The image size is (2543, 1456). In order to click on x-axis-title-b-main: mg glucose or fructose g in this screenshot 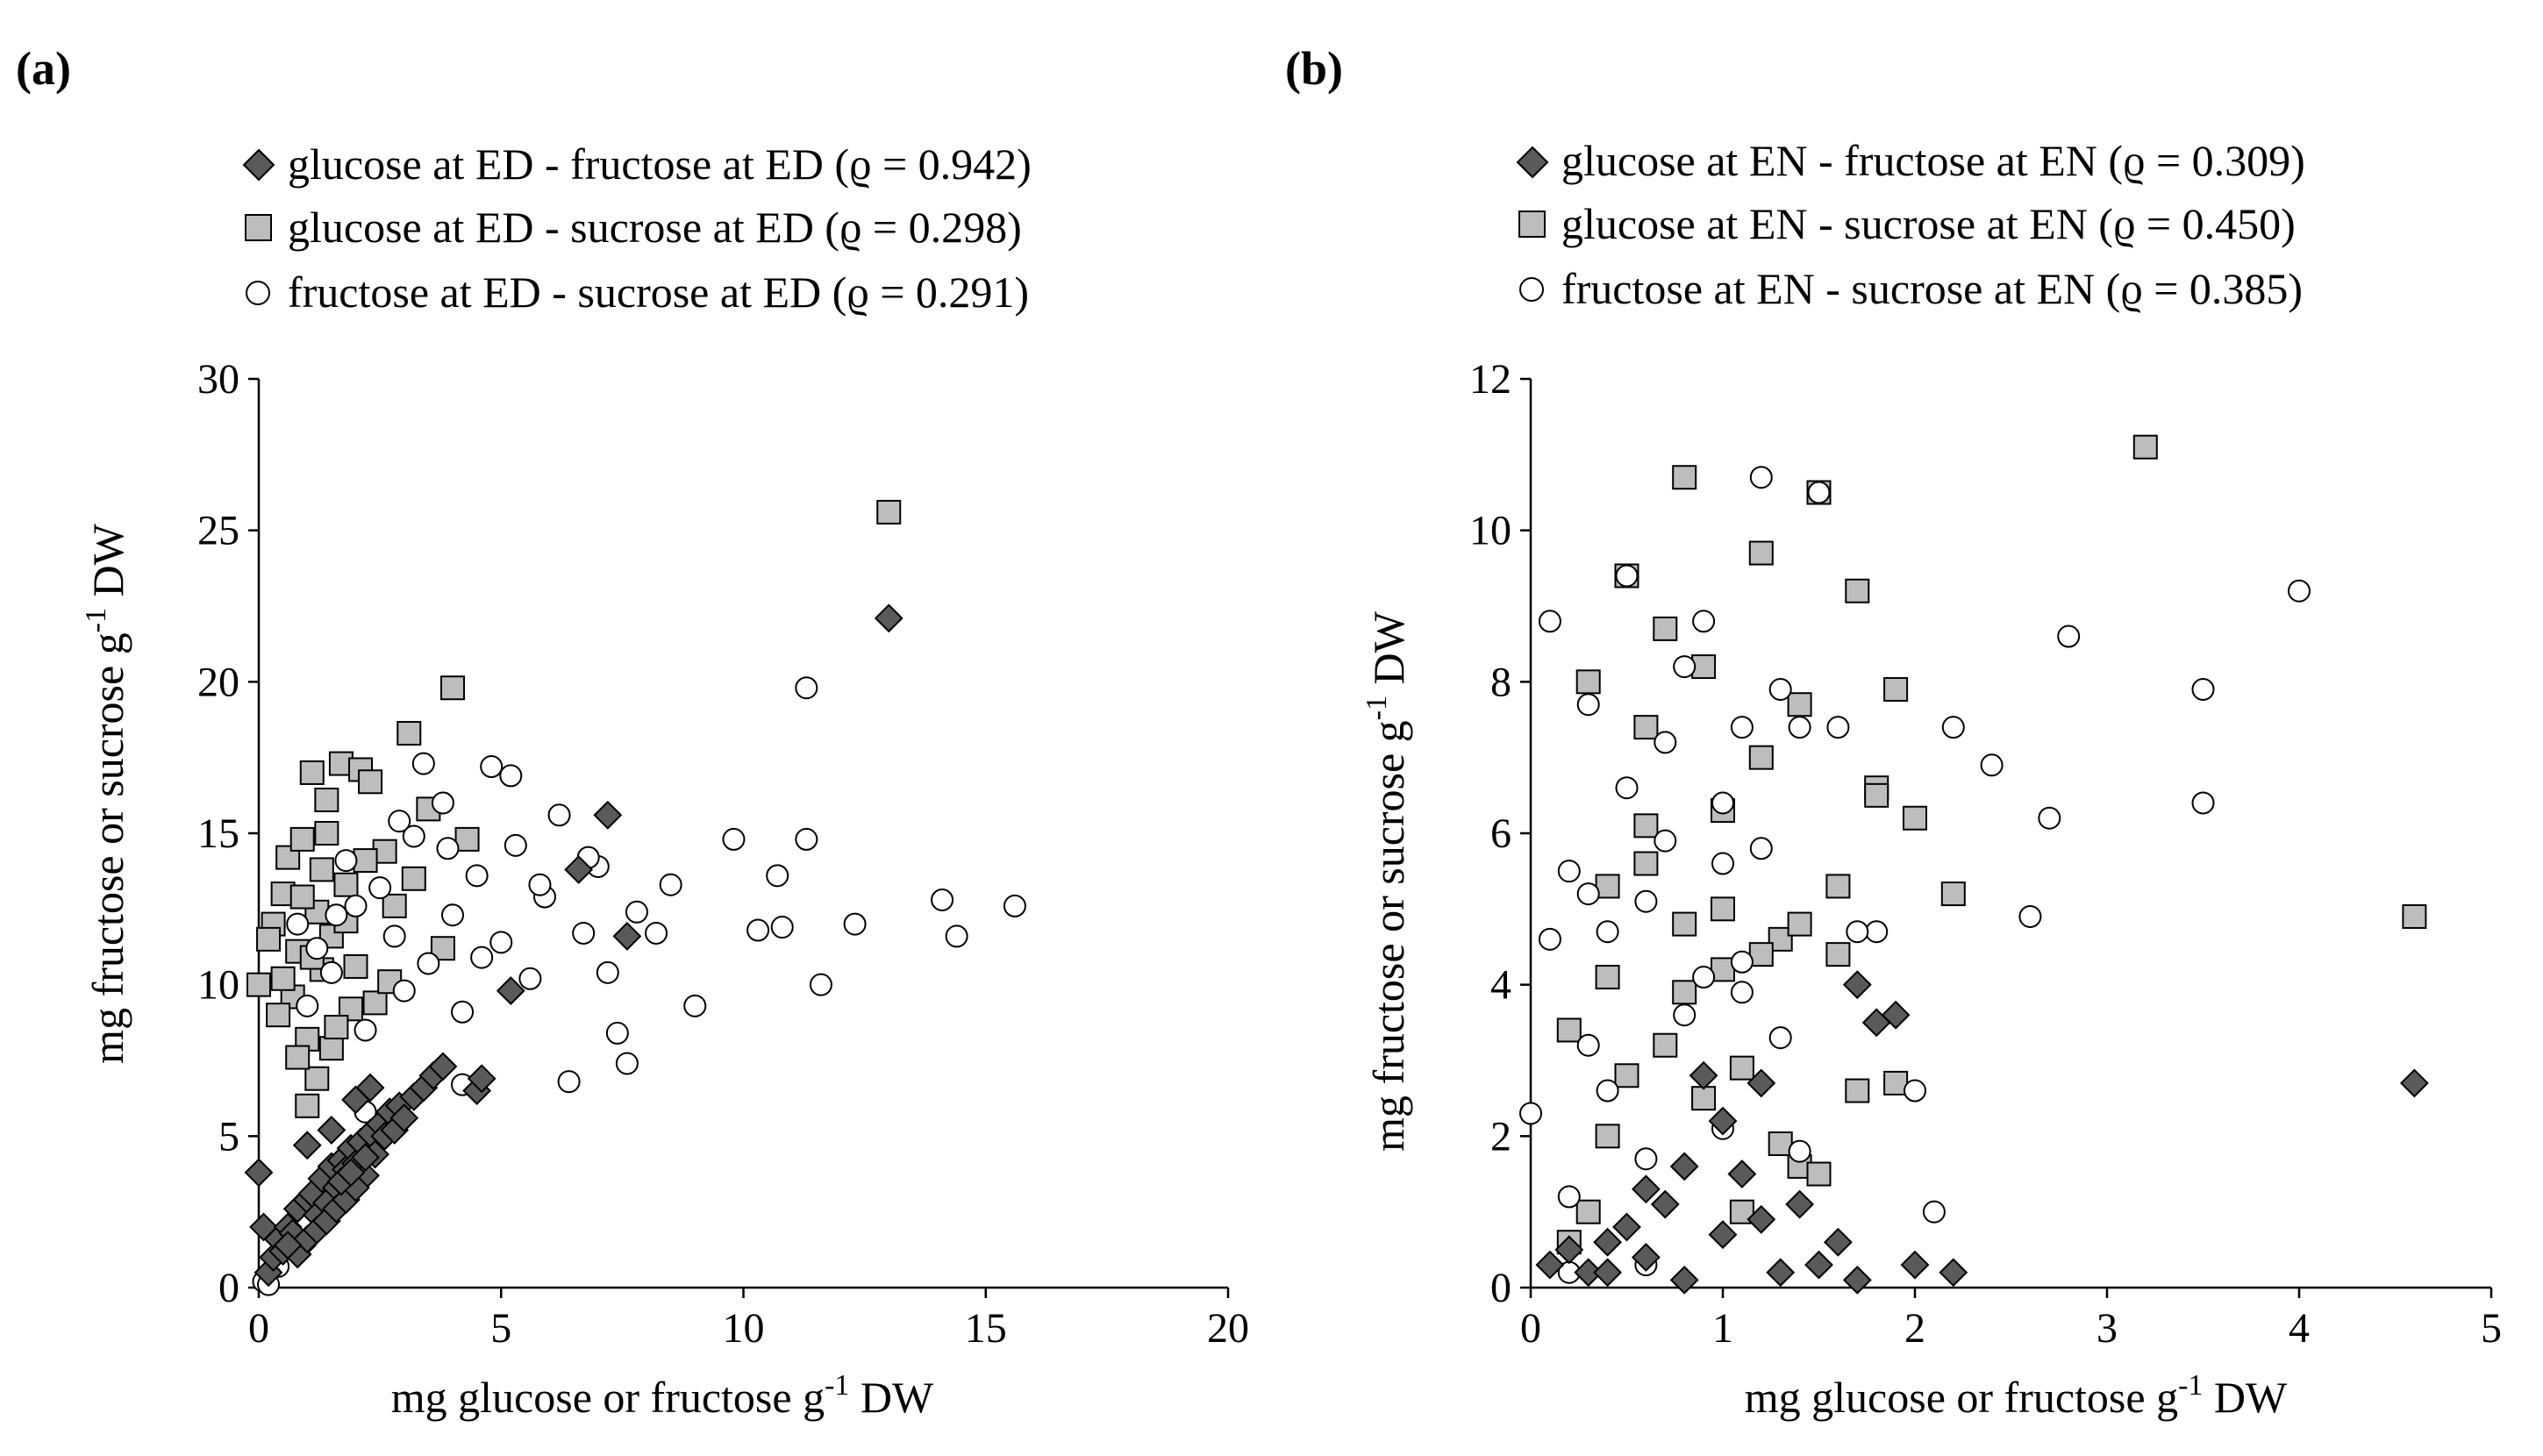, I will do `click(1961, 1397)`.